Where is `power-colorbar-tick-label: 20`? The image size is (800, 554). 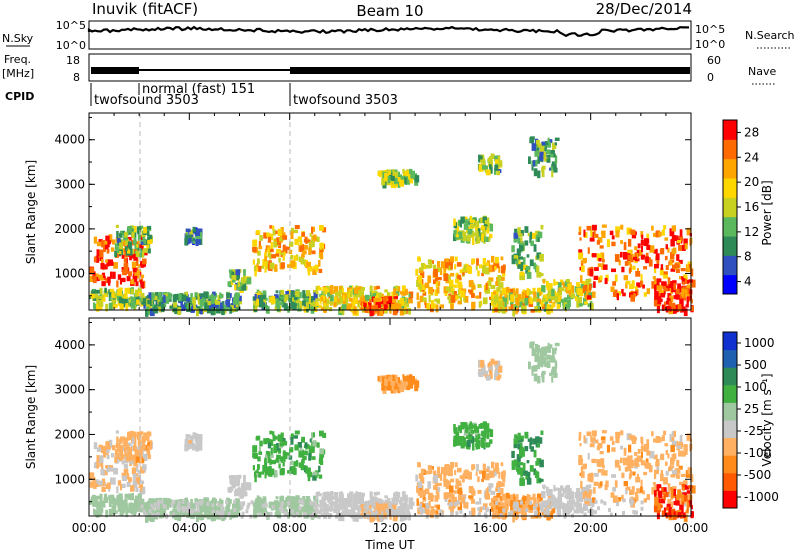
power-colorbar-tick-label: 20 is located at coordinates (751, 182).